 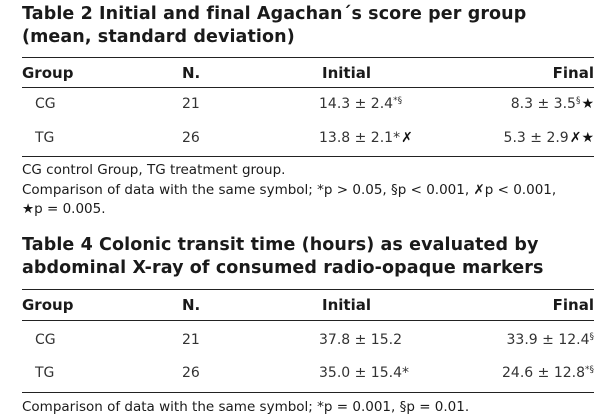 I want to click on cell-initial: 35.0 ± 15.4*, so click(x=364, y=373).